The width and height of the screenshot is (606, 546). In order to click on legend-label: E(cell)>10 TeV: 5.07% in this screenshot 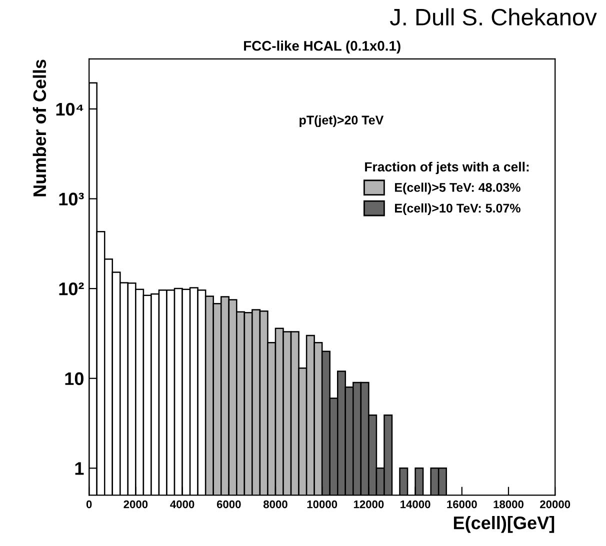, I will do `click(457, 209)`.